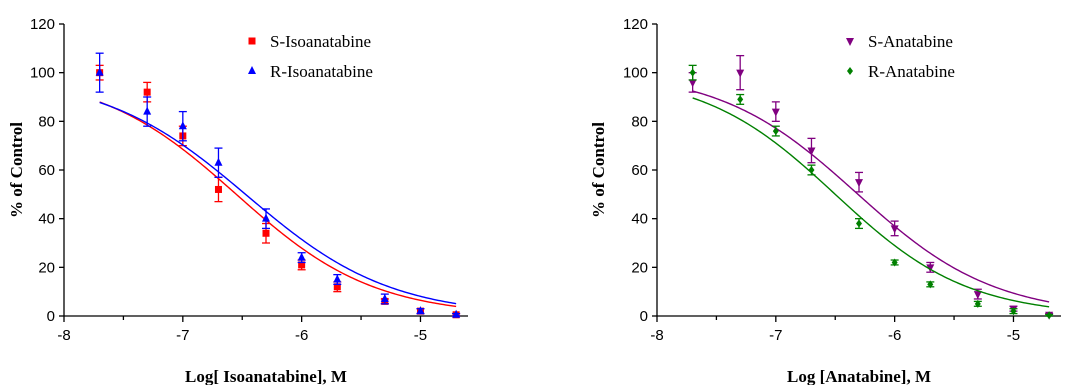 This screenshot has height=385, width=1067. I want to click on legend-label: S-Anatabine, so click(910, 41).